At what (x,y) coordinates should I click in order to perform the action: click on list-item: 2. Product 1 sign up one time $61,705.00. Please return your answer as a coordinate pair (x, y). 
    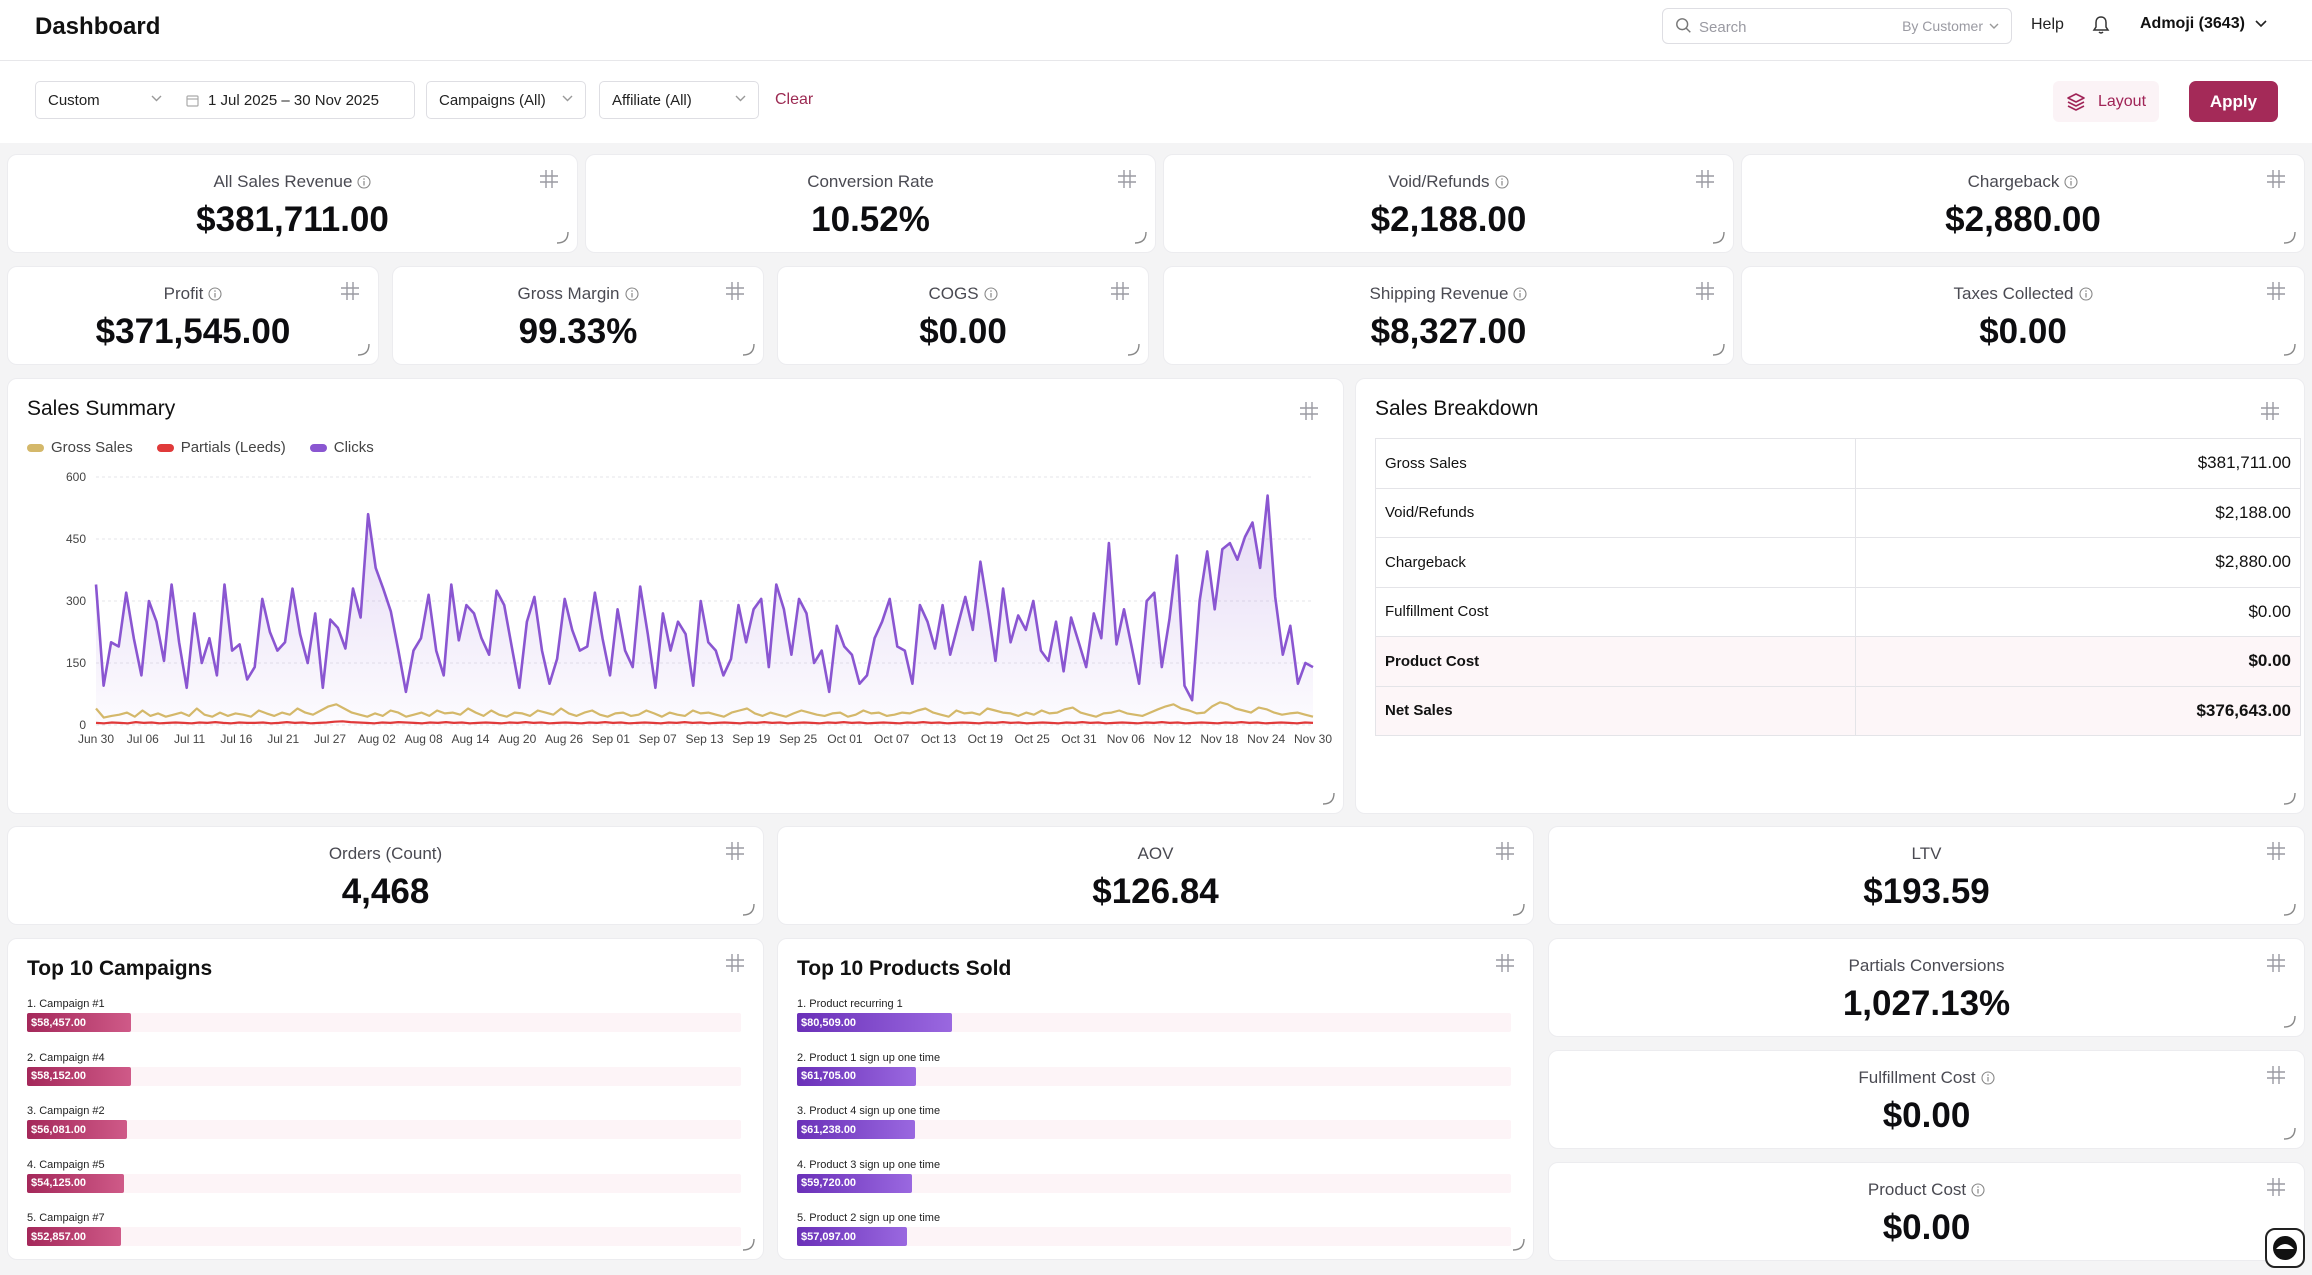
    Looking at the image, I should click on (1154, 1078).